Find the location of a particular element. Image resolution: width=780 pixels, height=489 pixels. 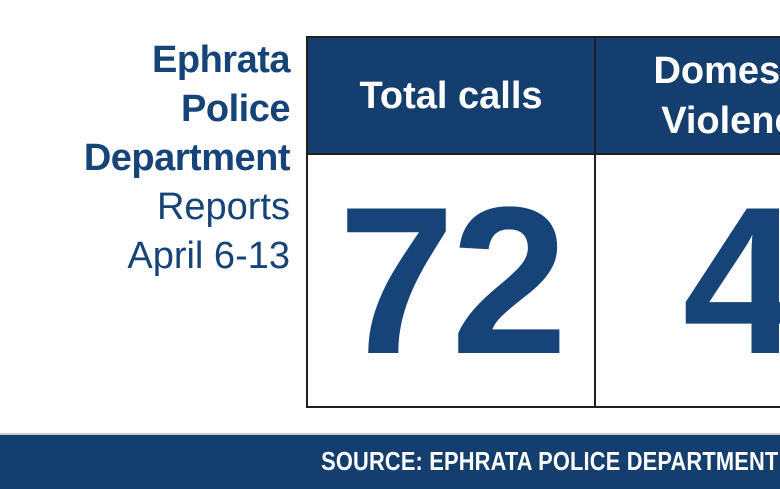

title-line-ephrata: Ephrata is located at coordinates (221, 60).